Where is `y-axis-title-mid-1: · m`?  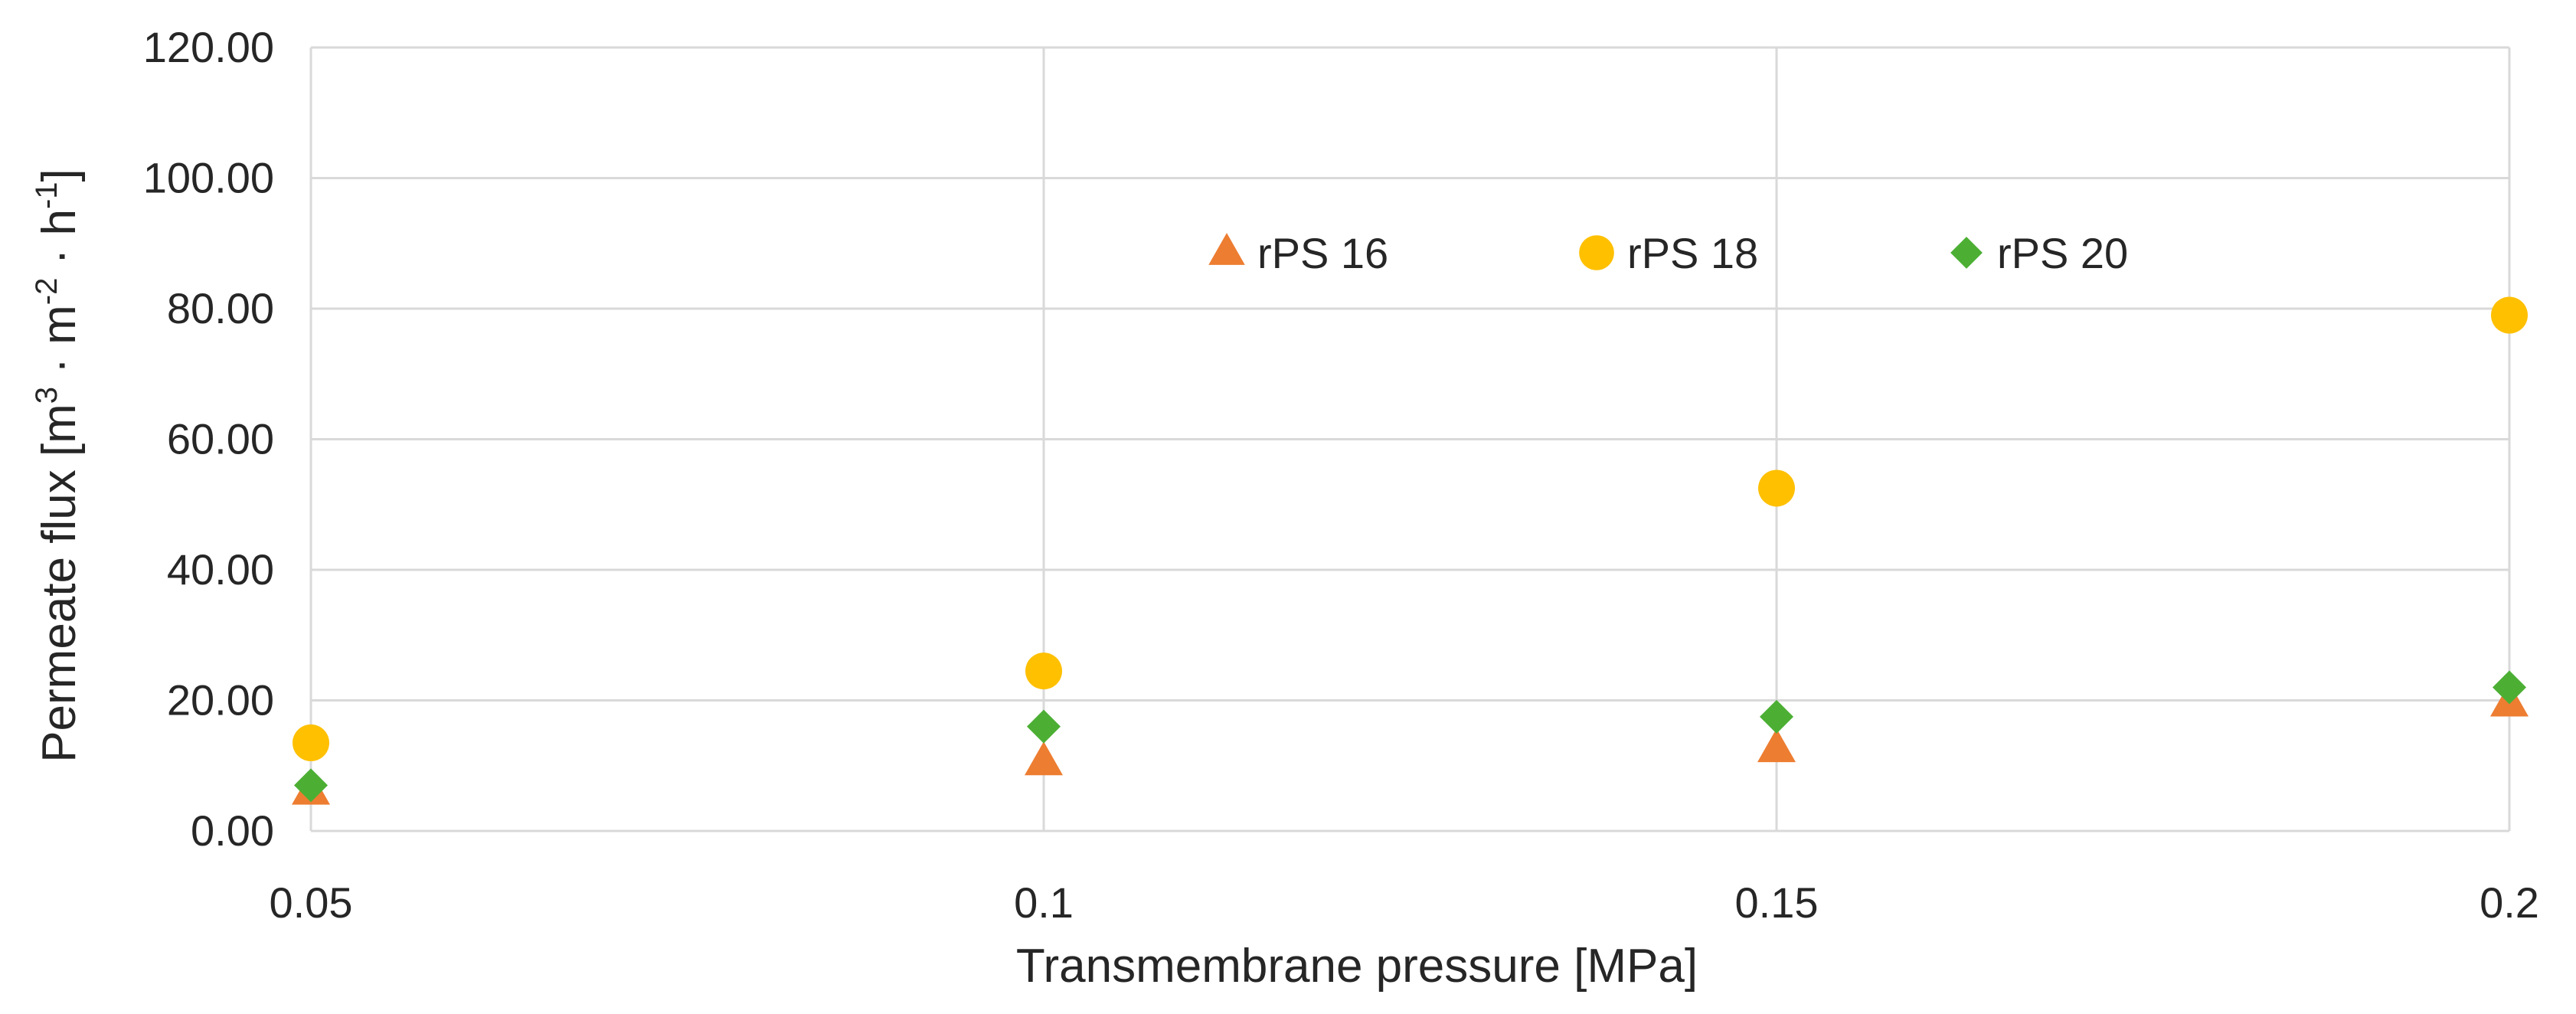
y-axis-title-mid-1: · m is located at coordinates (59, 346).